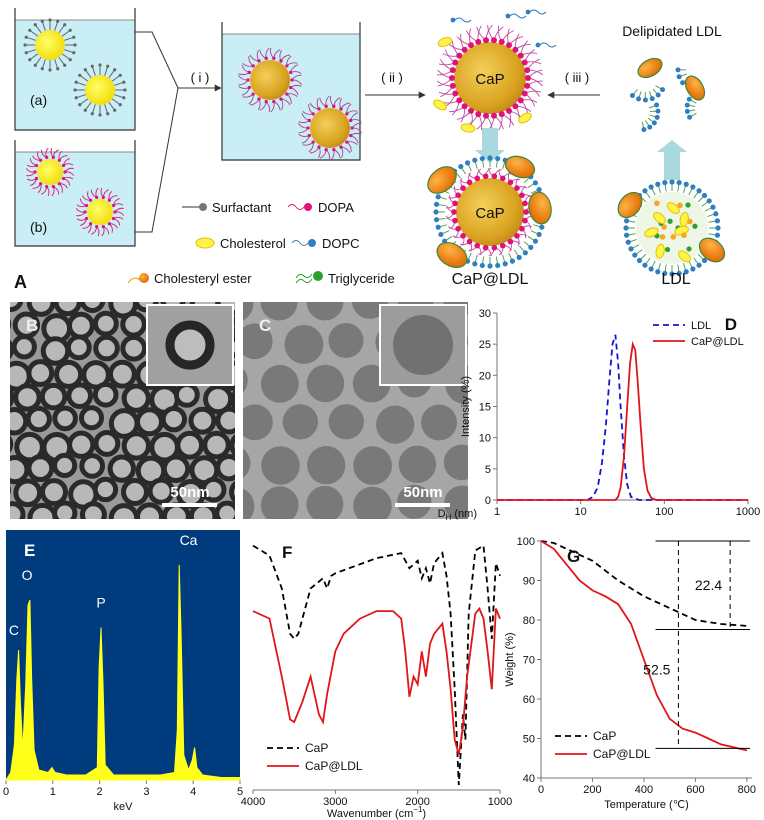 This screenshot has height=820, width=764. What do you see at coordinates (490, 279) in the screenshot?
I see `product-label: CaP@LDL` at bounding box center [490, 279].